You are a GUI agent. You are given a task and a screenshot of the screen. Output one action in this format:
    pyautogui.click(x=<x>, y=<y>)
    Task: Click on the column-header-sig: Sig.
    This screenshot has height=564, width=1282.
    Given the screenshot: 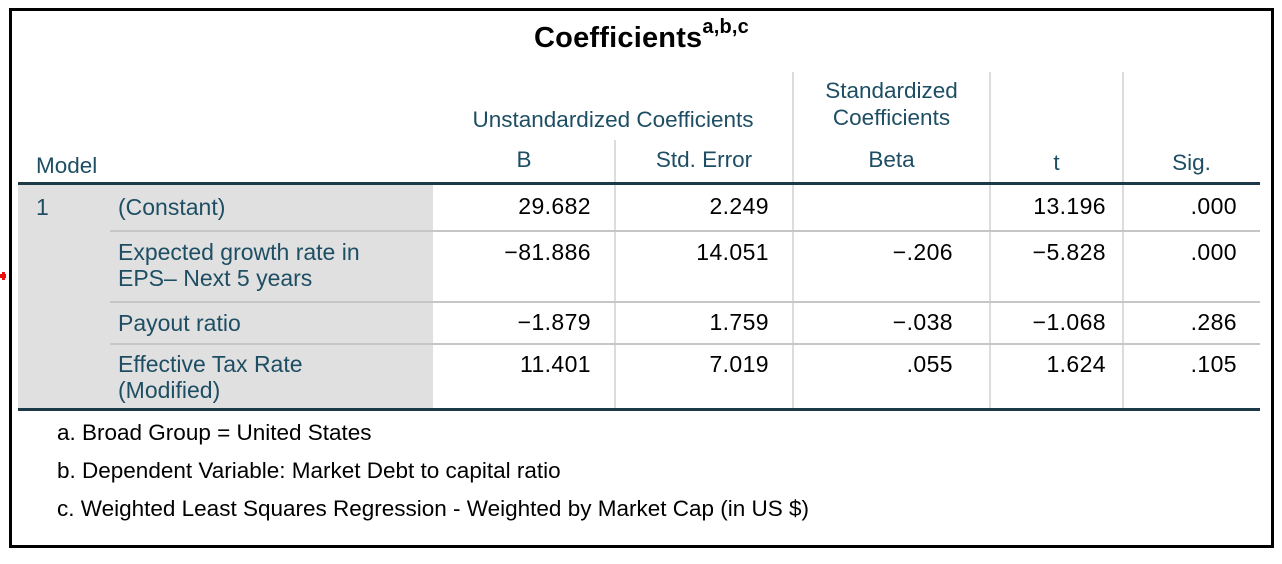 What is the action you would take?
    pyautogui.click(x=1191, y=162)
    